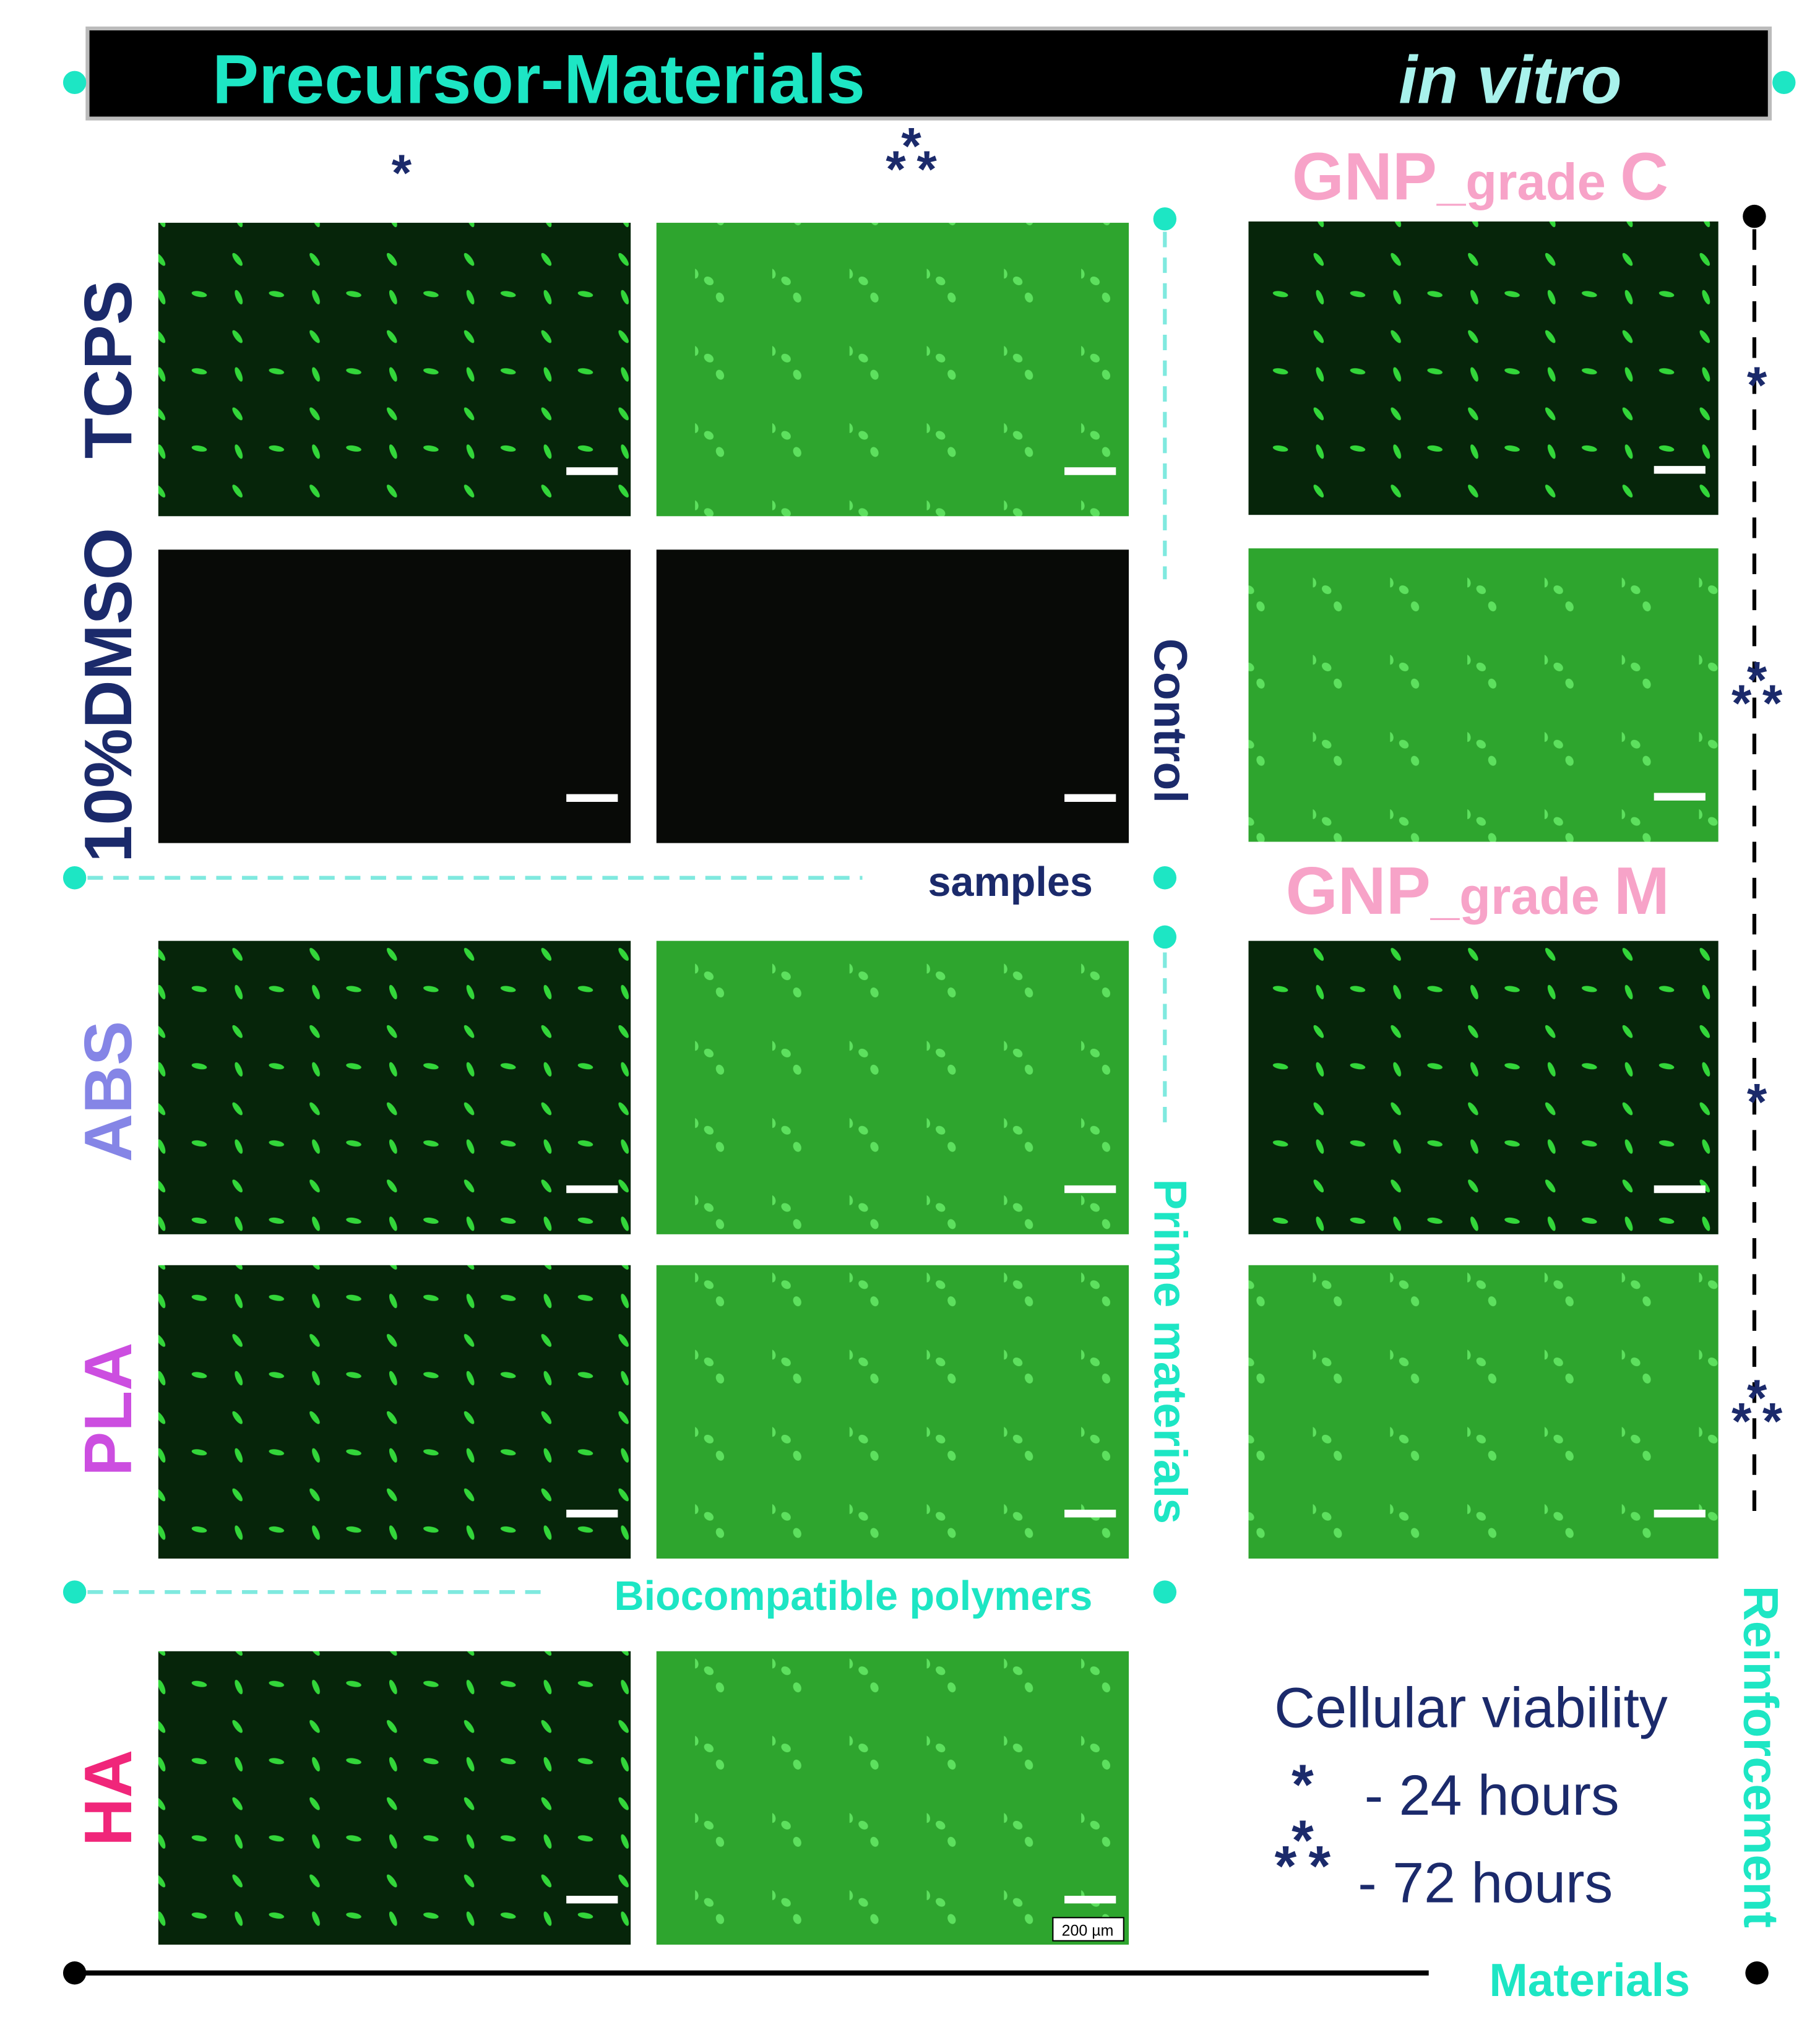 This screenshot has width=1820, height=2022. I want to click on legend-title: Cellular viability, so click(1471, 1707).